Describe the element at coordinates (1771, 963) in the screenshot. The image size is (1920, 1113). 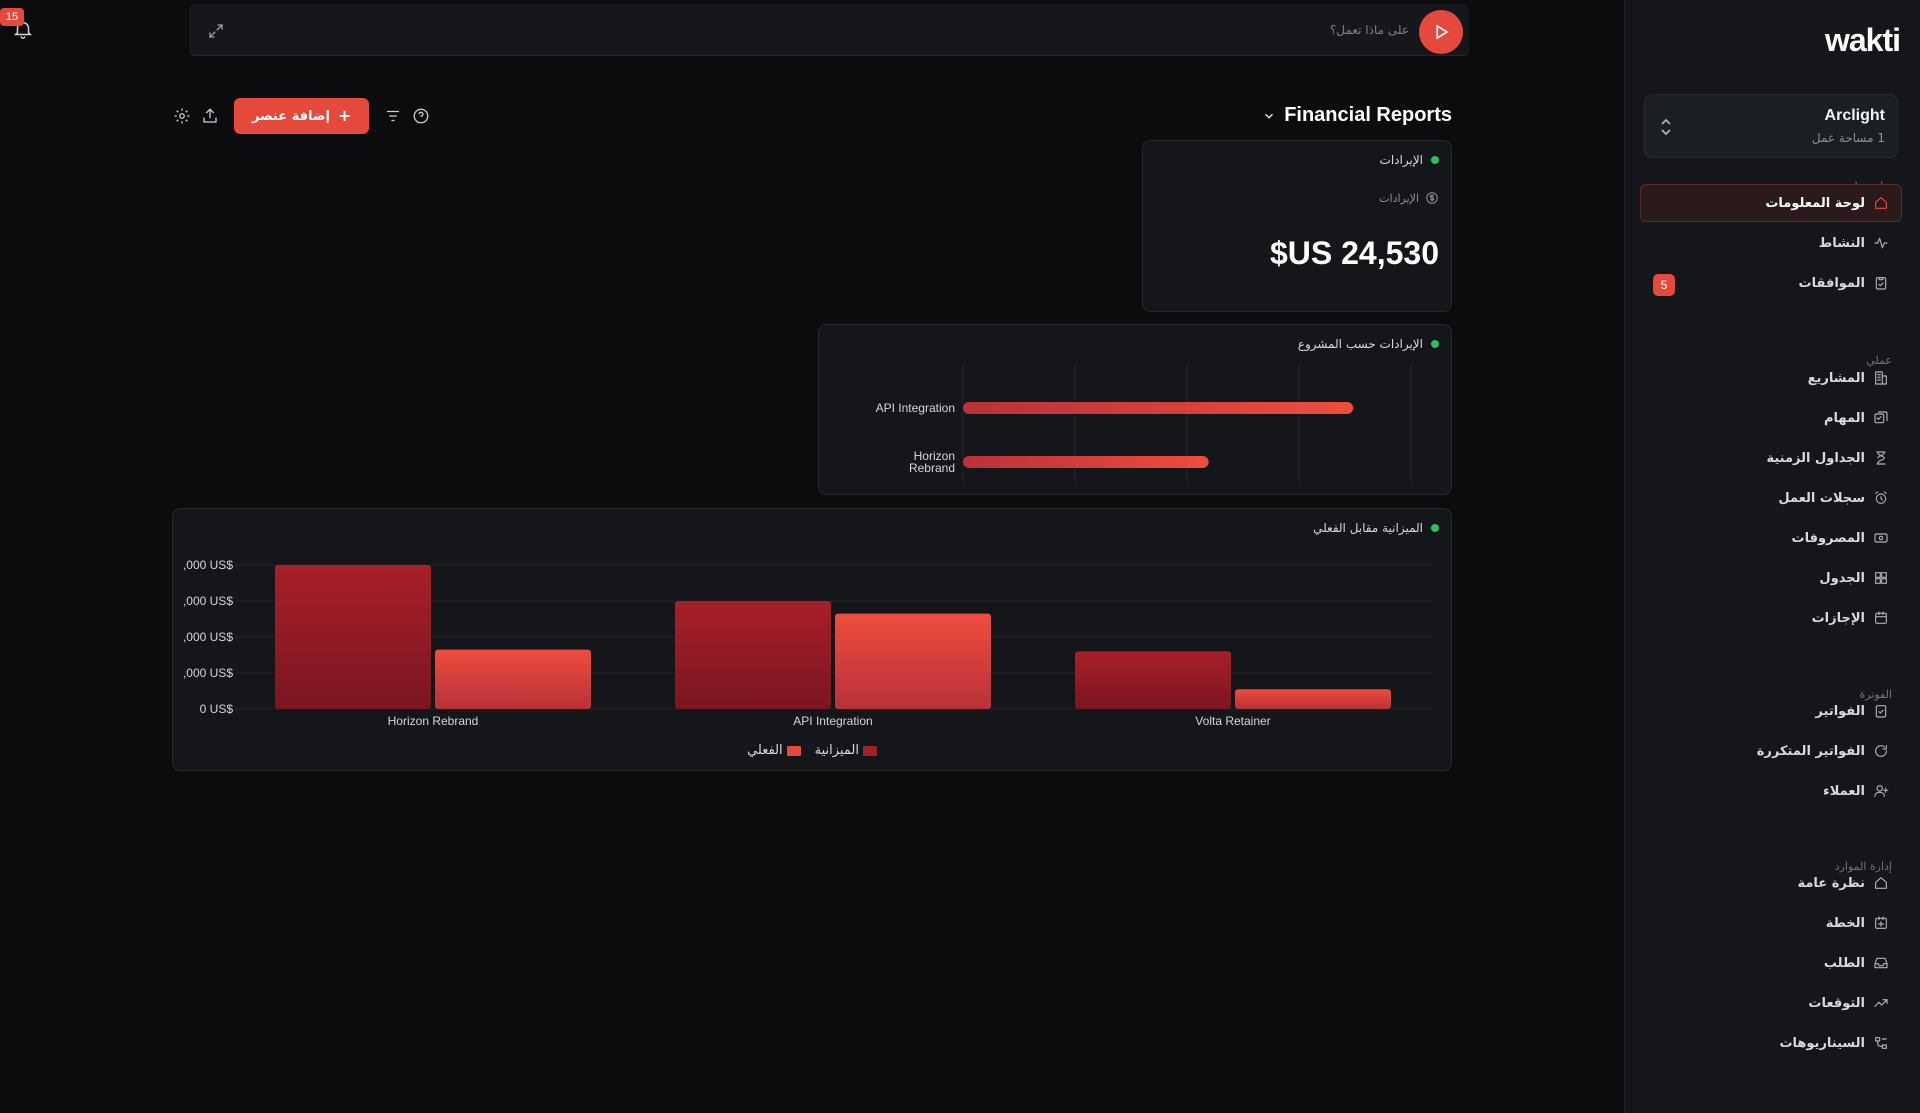
I see `sidebar-item: الطلب` at that location.